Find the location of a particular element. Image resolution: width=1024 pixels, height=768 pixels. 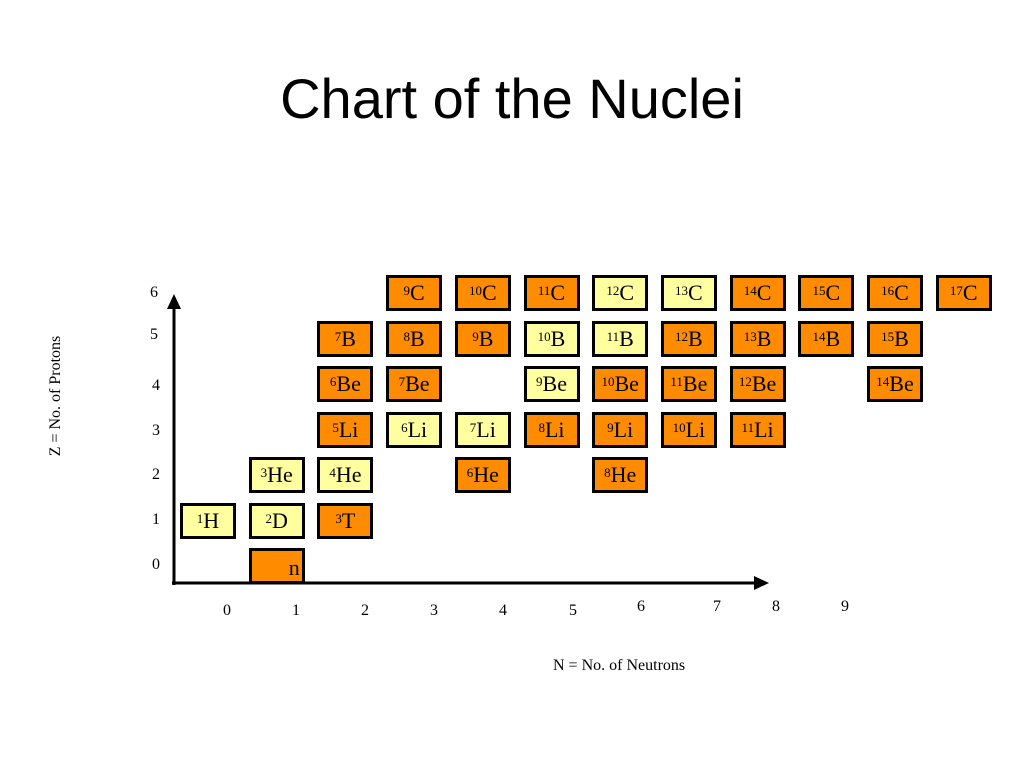

nuclide-b15: 15 B is located at coordinates (895, 338).